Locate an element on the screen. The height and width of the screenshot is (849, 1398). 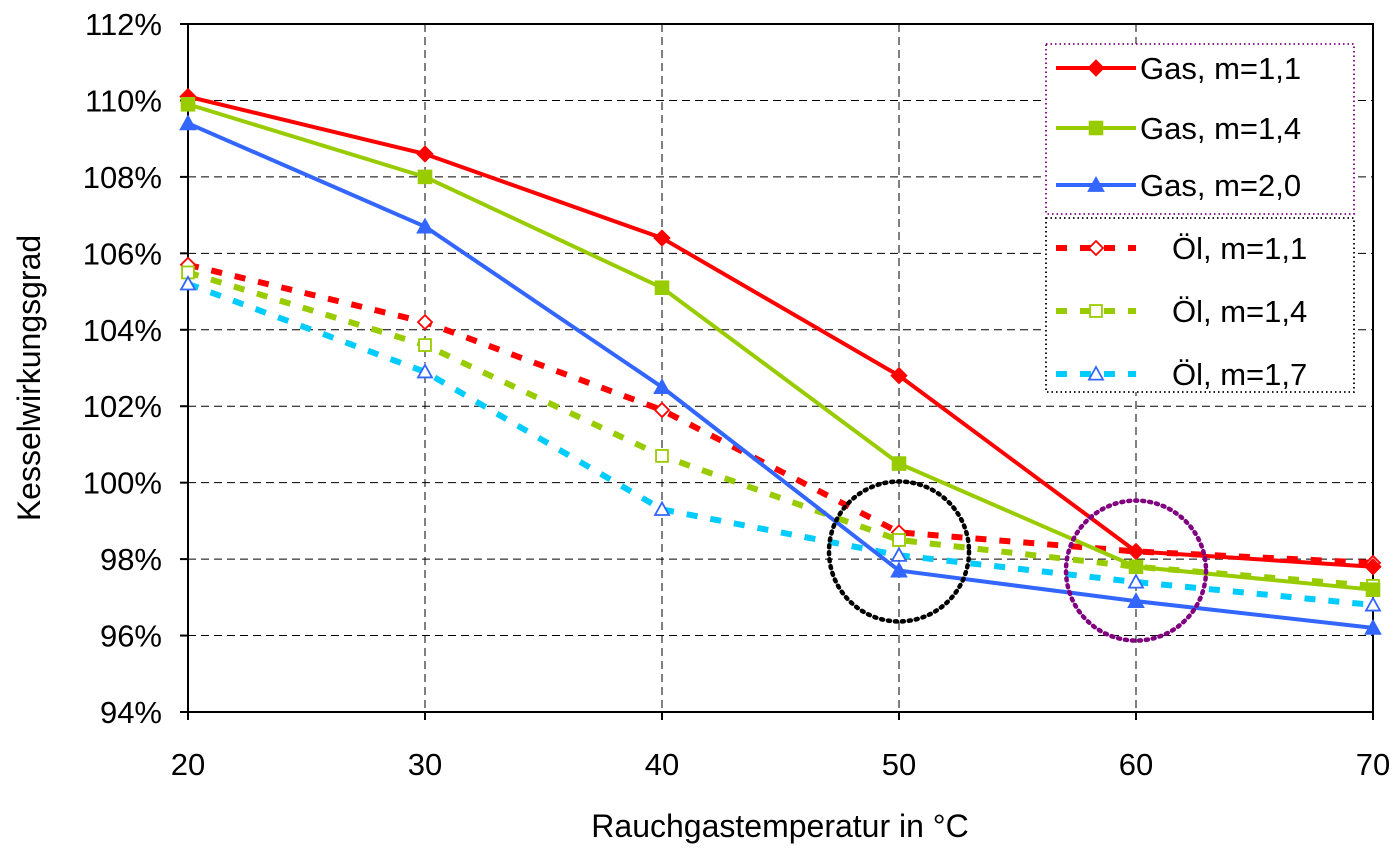
y-tick-label: 108% is located at coordinates (122, 177).